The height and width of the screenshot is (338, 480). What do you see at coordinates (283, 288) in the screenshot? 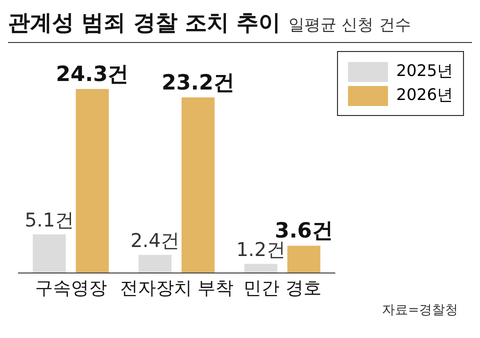
I see `x-tick-label: 민간 경호` at bounding box center [283, 288].